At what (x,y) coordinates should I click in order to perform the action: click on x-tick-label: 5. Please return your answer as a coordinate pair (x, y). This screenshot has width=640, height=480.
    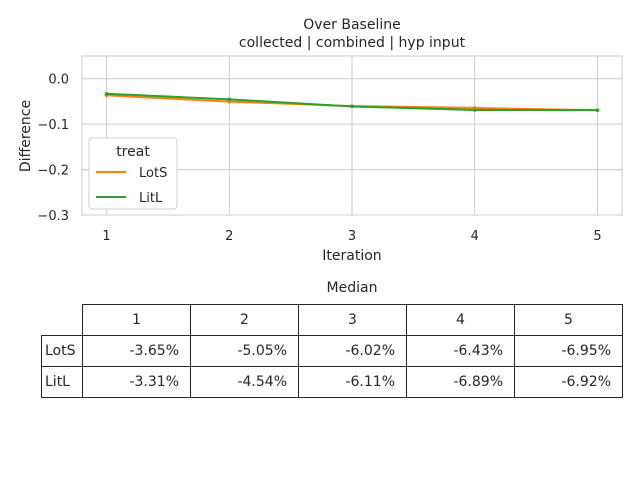
    Looking at the image, I should click on (597, 236).